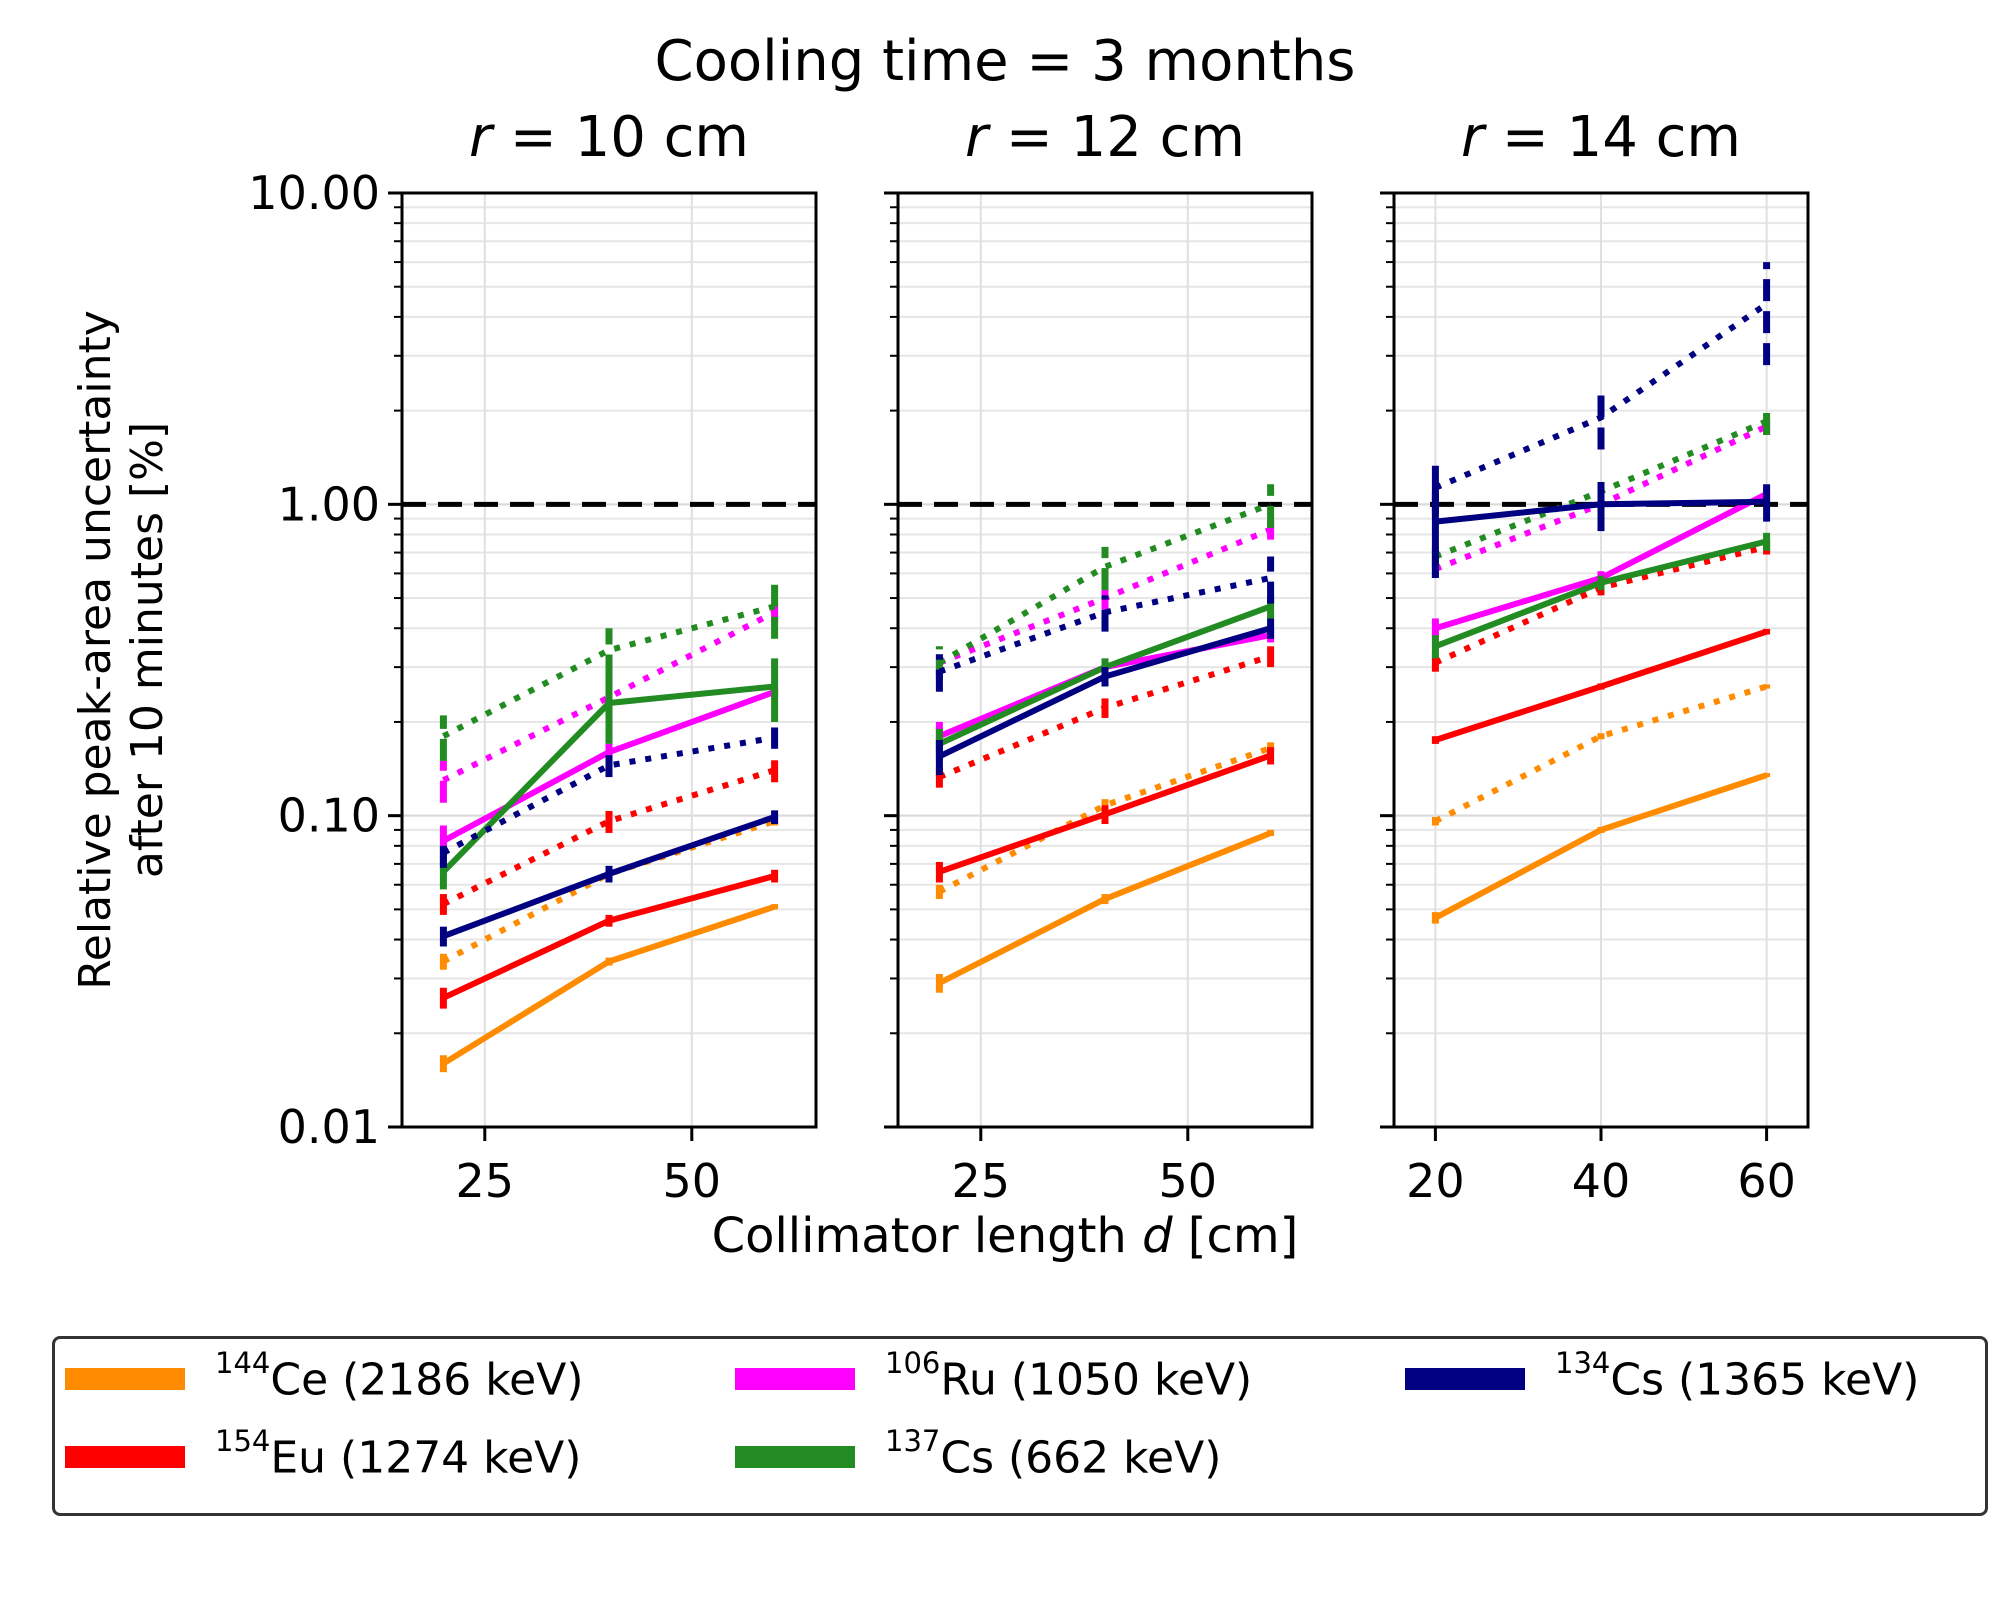 This screenshot has height=1600, width=2000. I want to click on y-axis-label-line1: Relative peak-area uncertainty, so click(95, 650).